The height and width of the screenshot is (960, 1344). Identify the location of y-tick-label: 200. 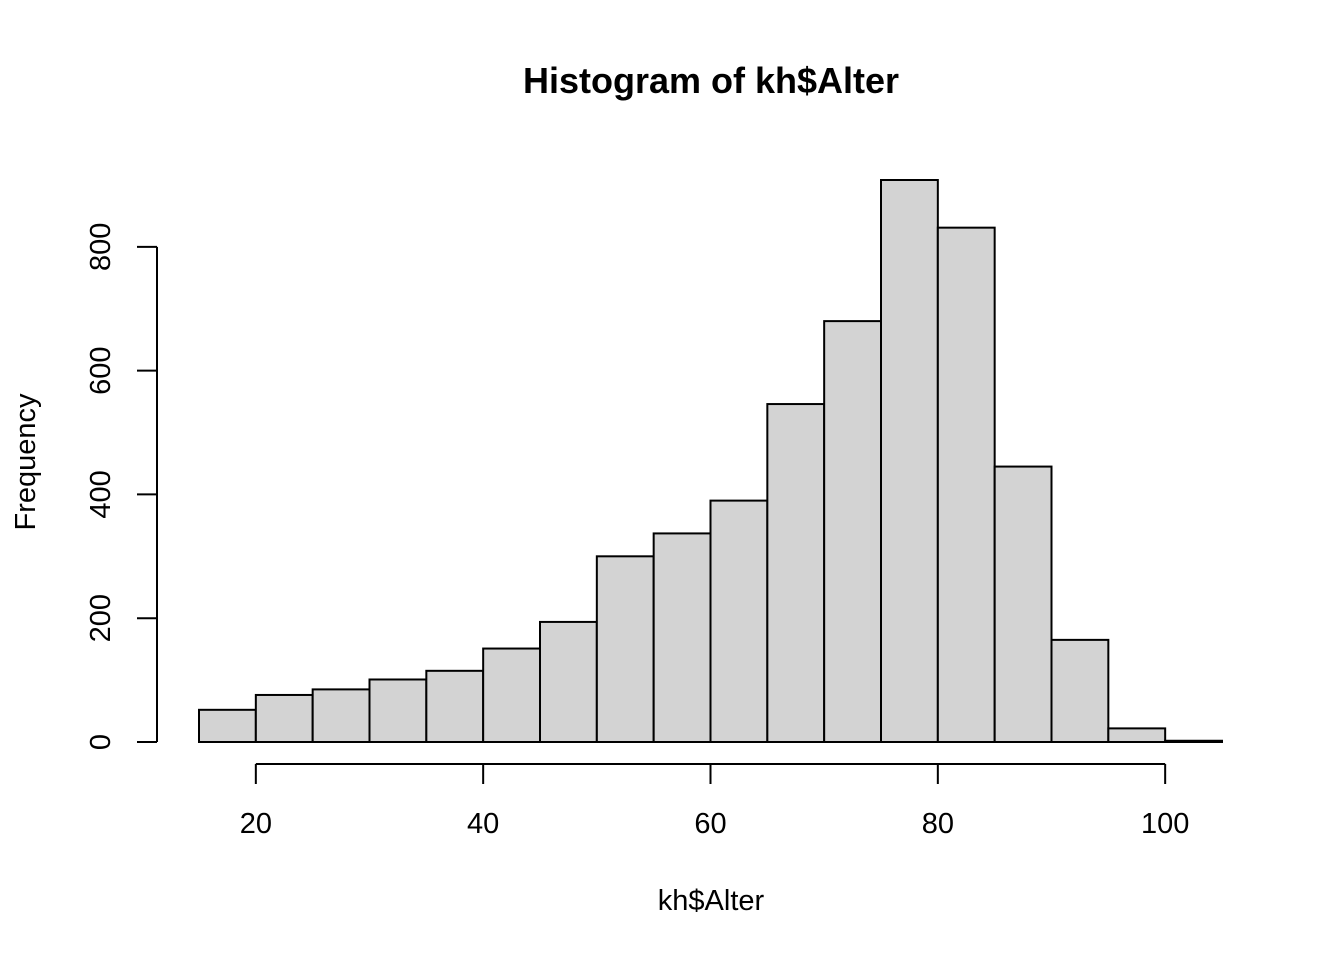
(101, 618).